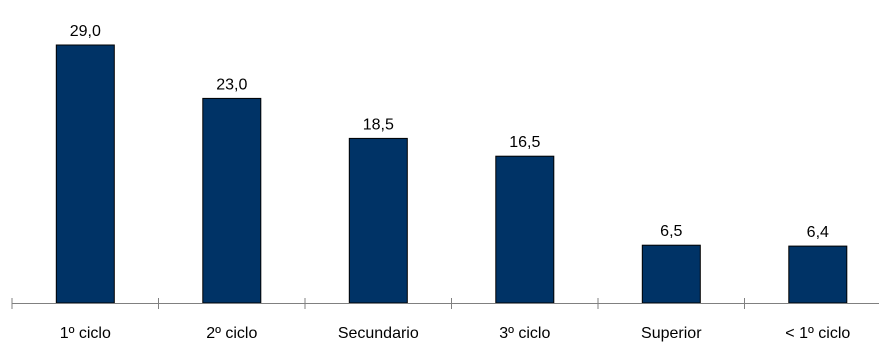 This screenshot has width=879, height=350. What do you see at coordinates (231, 84) in the screenshot?
I see `value-label-1: 23,0` at bounding box center [231, 84].